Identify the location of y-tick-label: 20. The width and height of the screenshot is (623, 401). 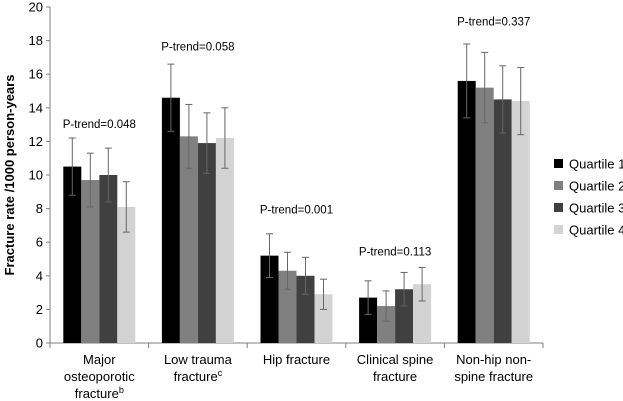
(36, 7).